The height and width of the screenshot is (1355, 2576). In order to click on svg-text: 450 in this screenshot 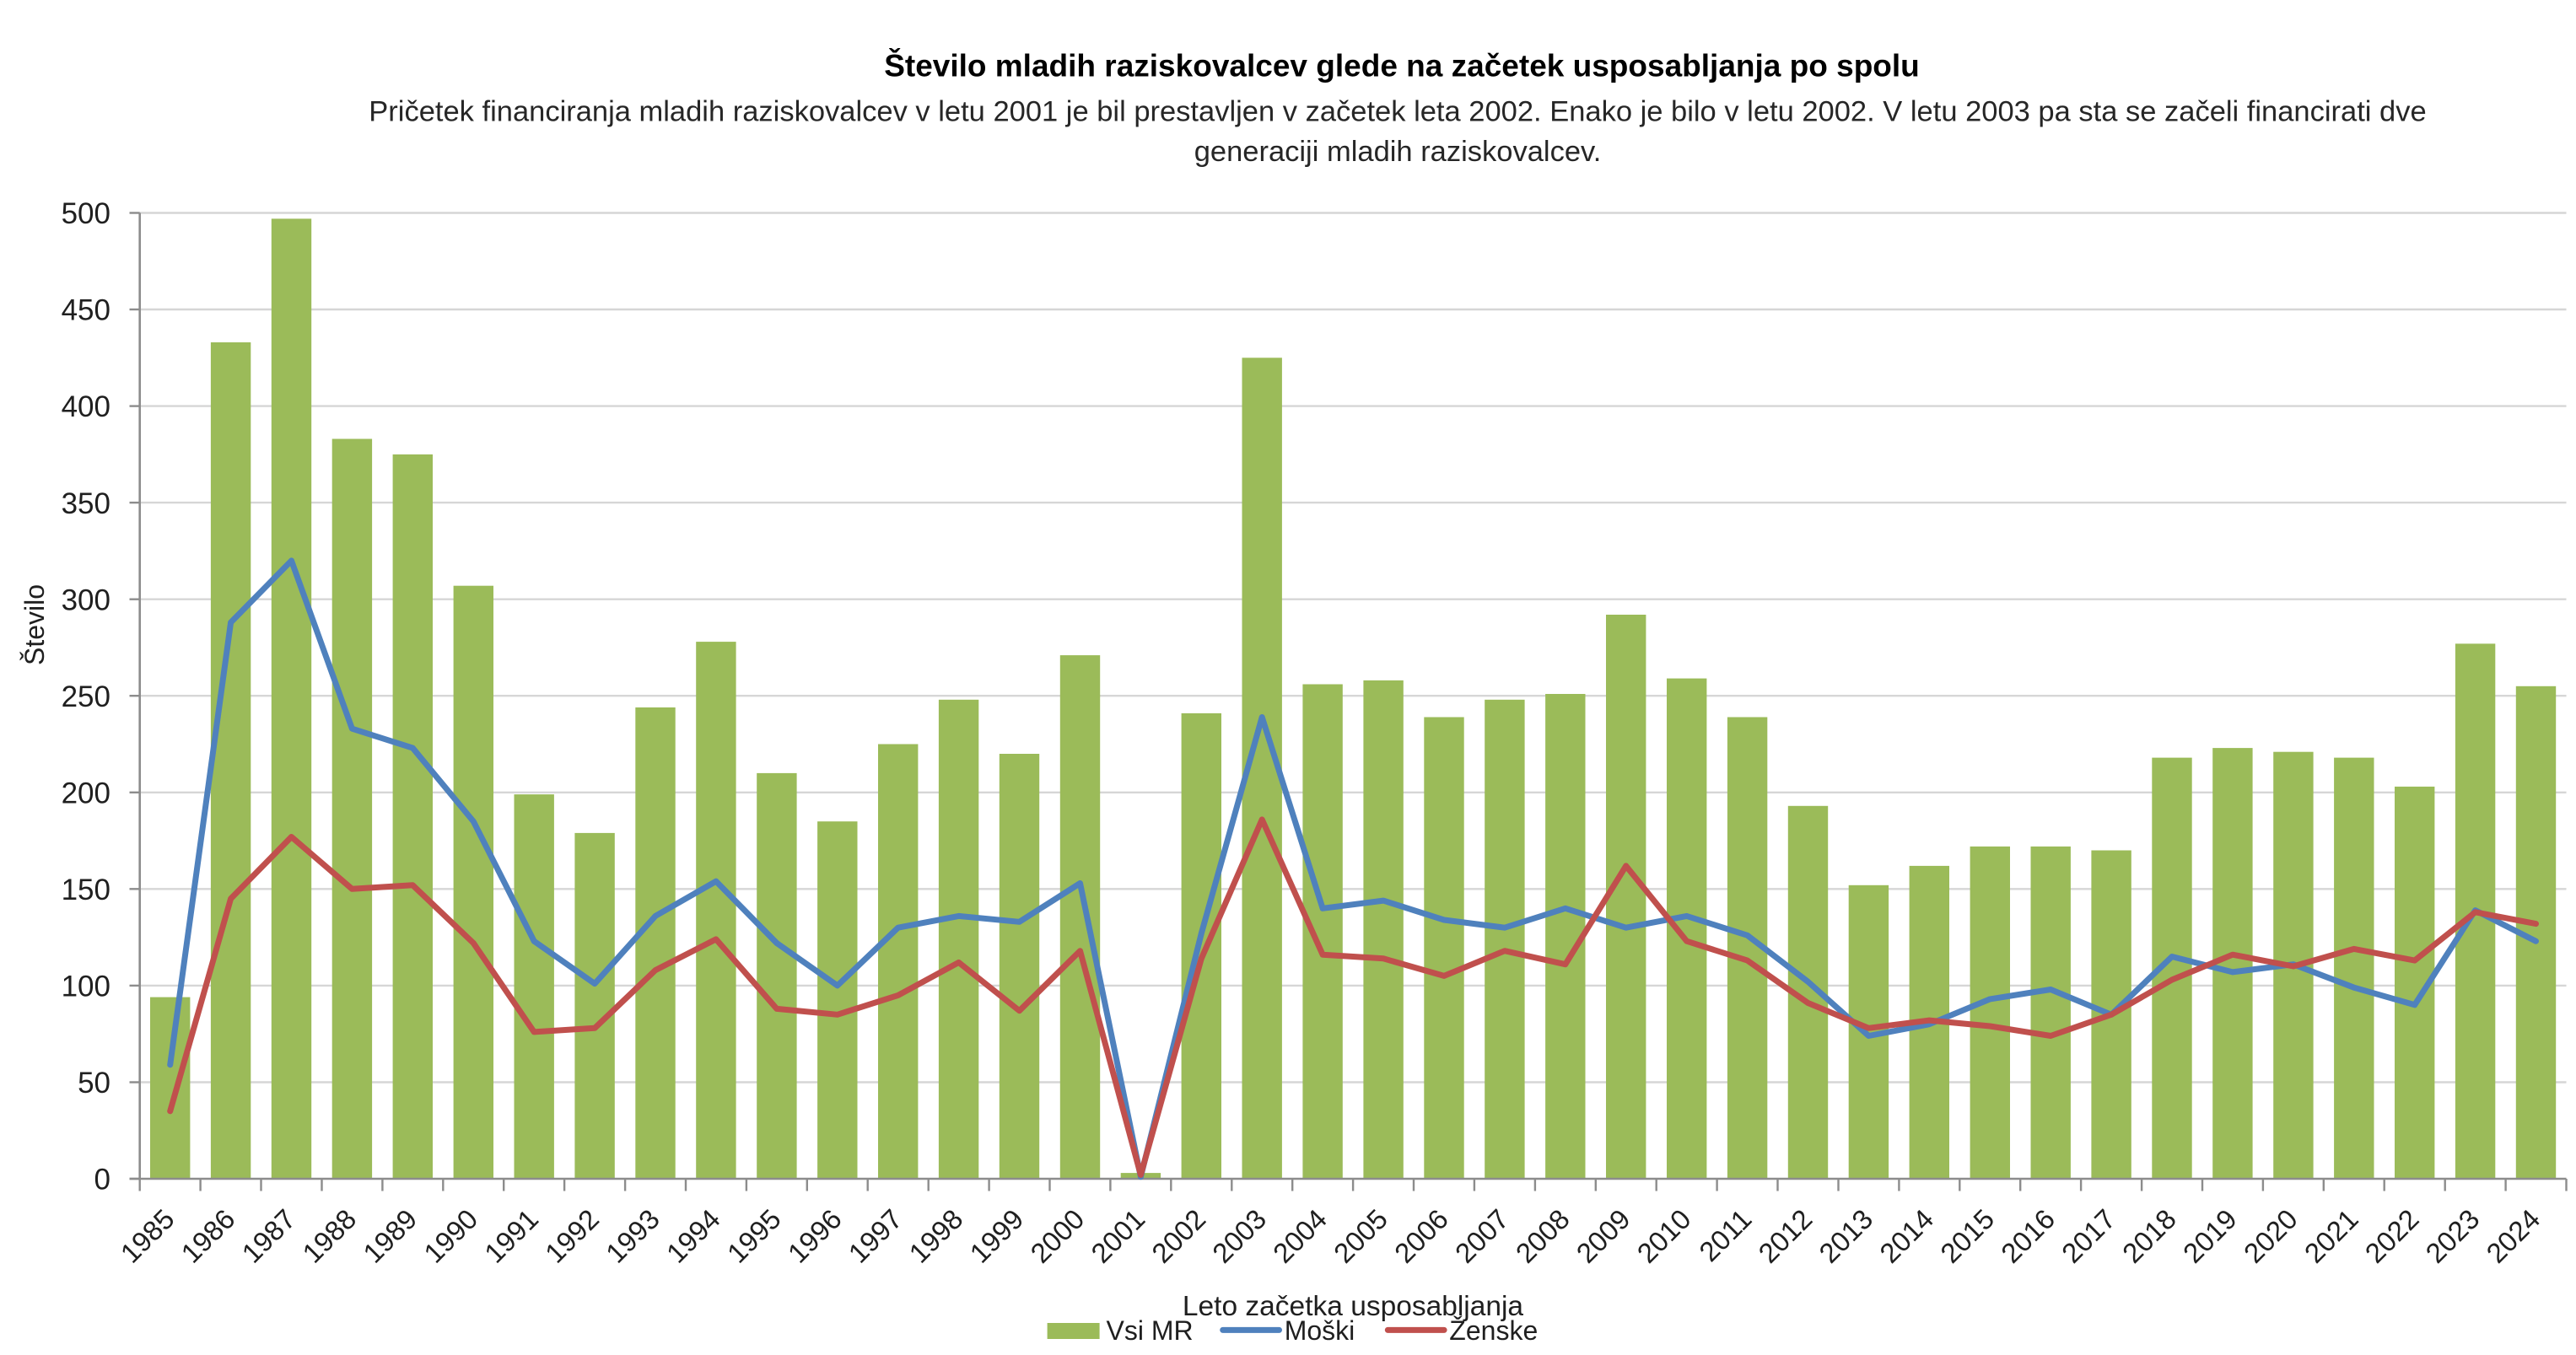, I will do `click(86, 310)`.